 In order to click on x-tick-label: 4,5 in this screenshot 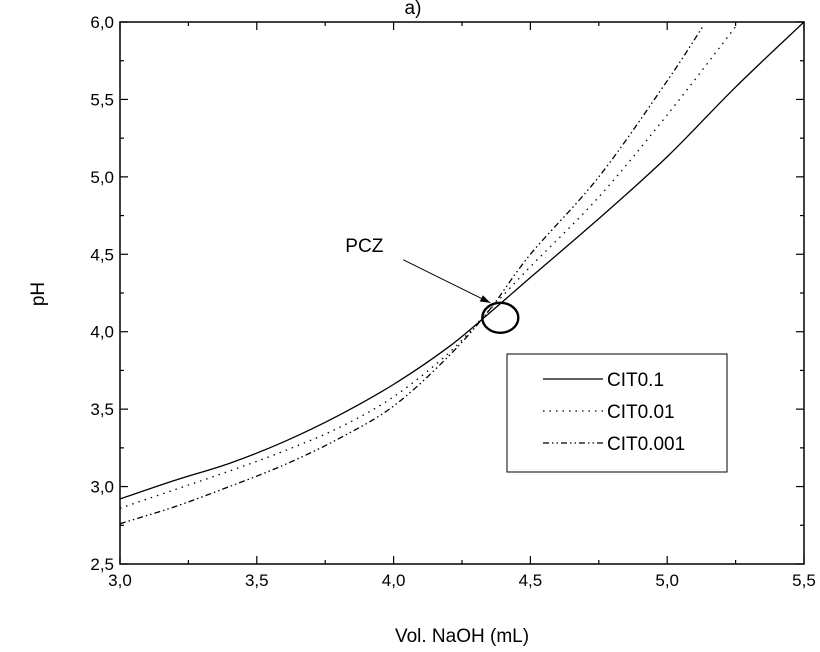, I will do `click(531, 580)`.